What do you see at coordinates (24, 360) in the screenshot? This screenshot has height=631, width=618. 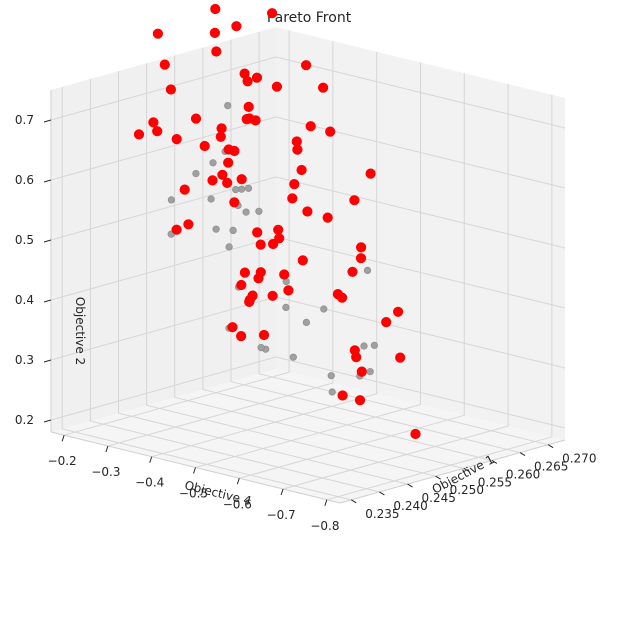 I see `z-tick-label: 0.3` at bounding box center [24, 360].